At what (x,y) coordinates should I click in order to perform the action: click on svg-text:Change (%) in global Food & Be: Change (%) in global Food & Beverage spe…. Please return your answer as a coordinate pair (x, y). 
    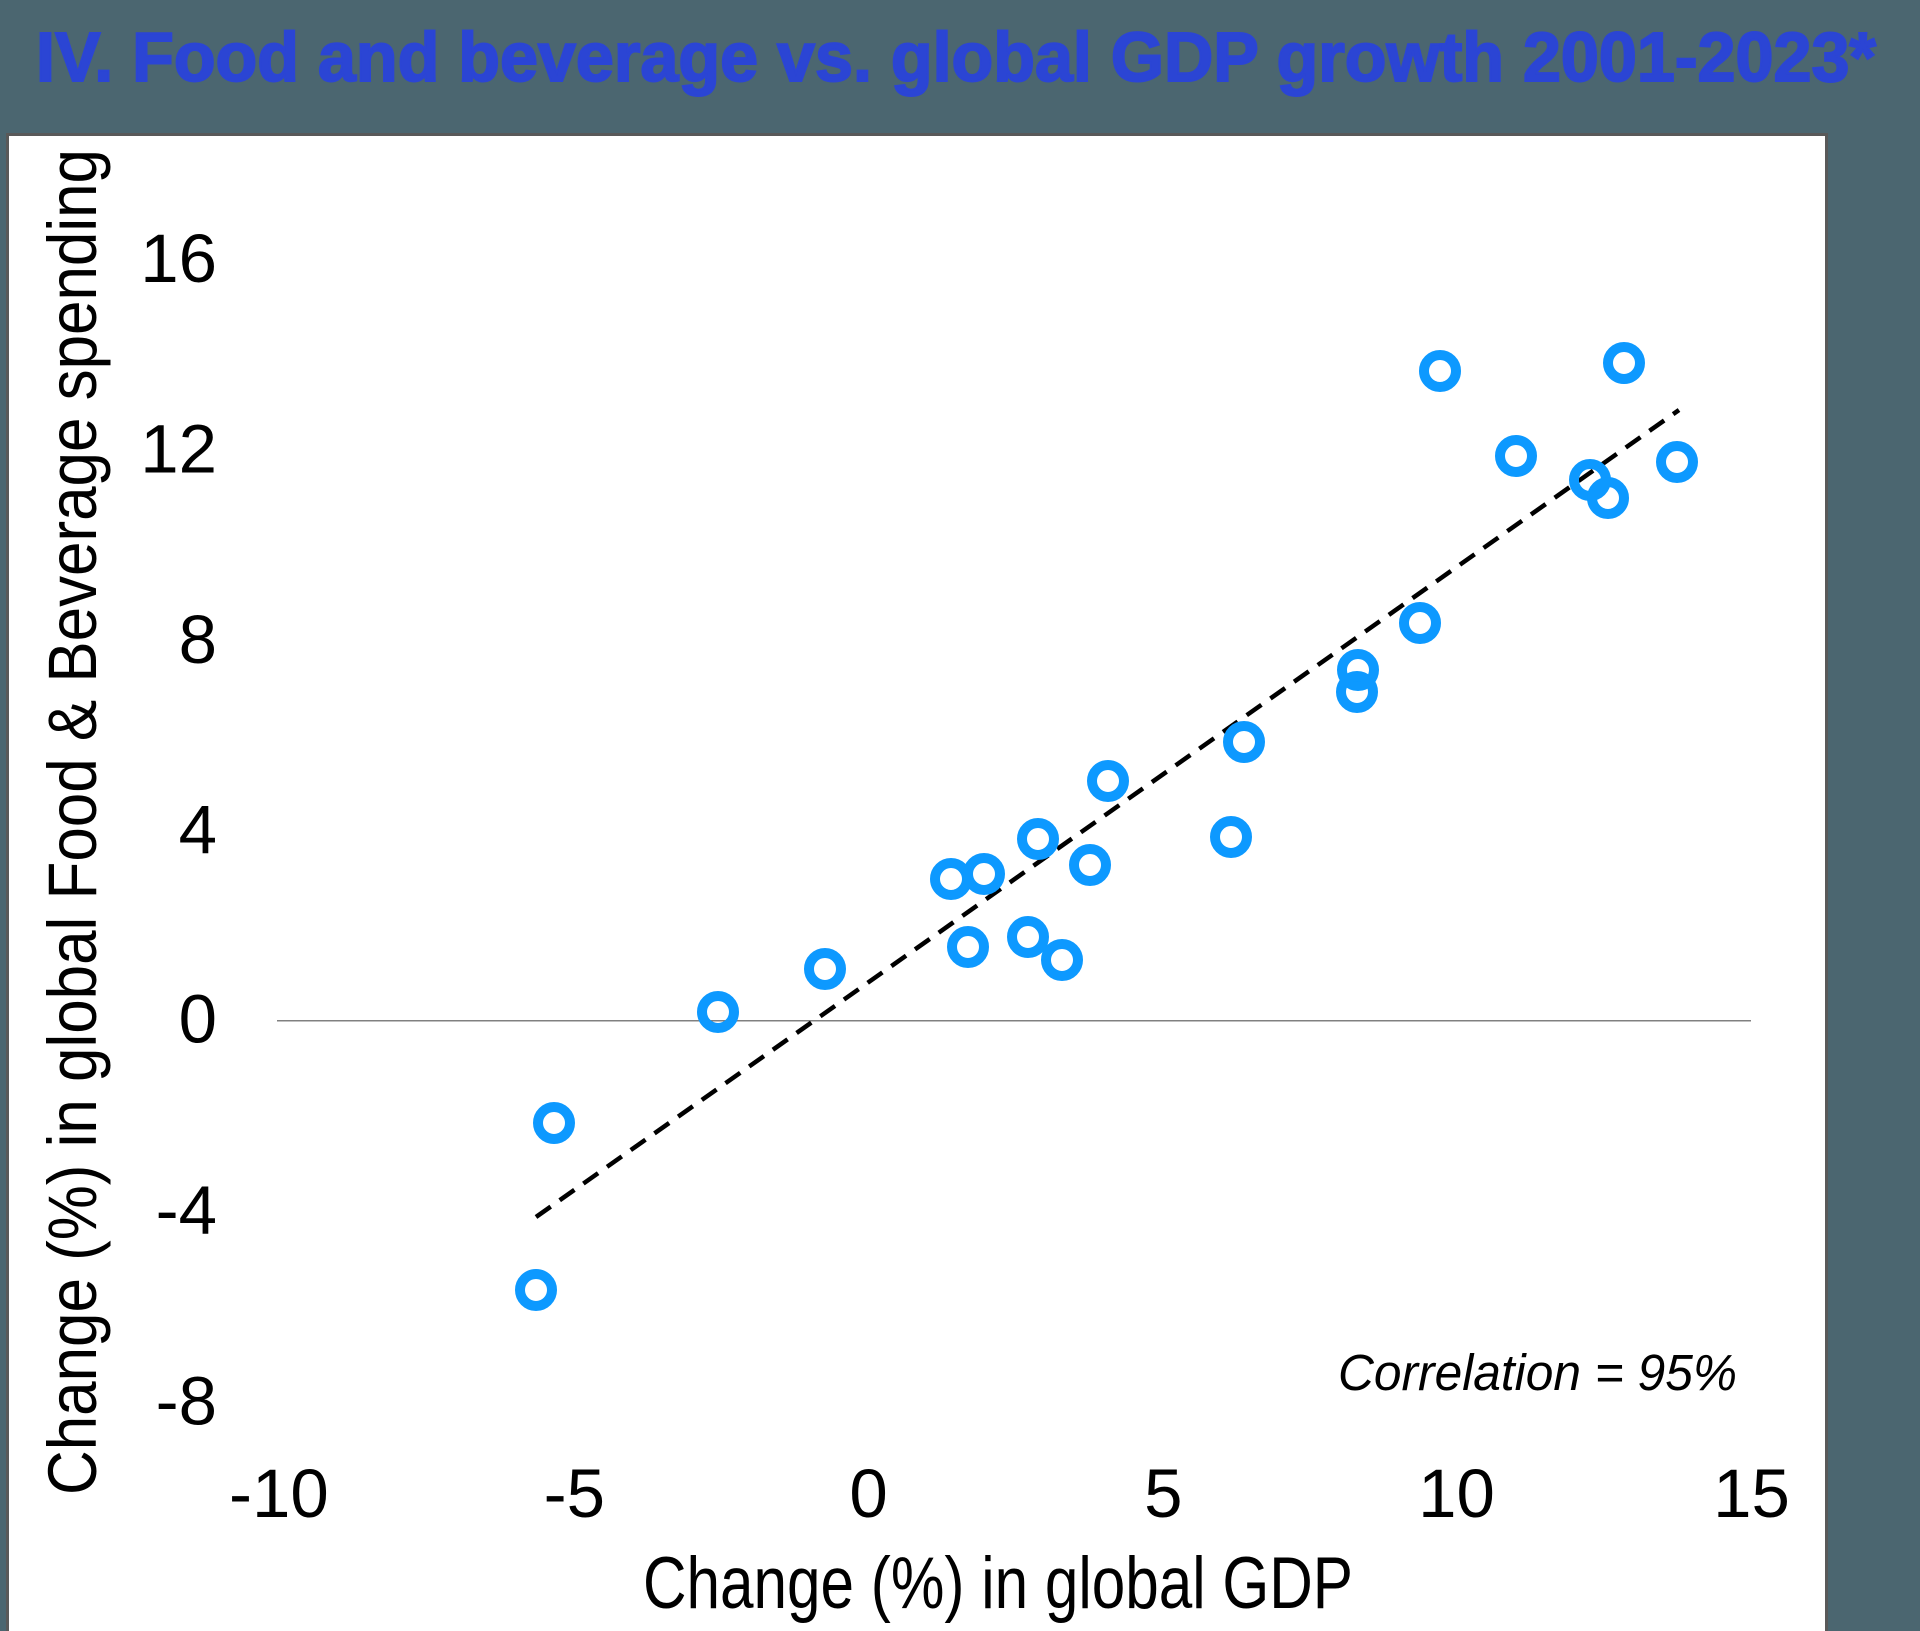
    Looking at the image, I should click on (72, 822).